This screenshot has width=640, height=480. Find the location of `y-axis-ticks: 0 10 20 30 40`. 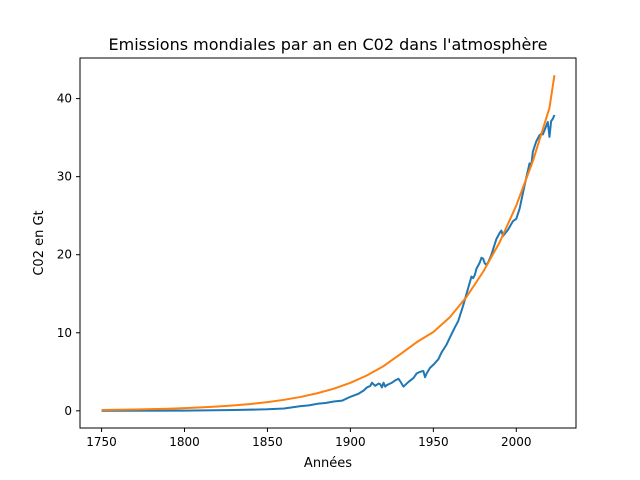

y-axis-ticks: 0 10 20 30 40 is located at coordinates (68, 255).